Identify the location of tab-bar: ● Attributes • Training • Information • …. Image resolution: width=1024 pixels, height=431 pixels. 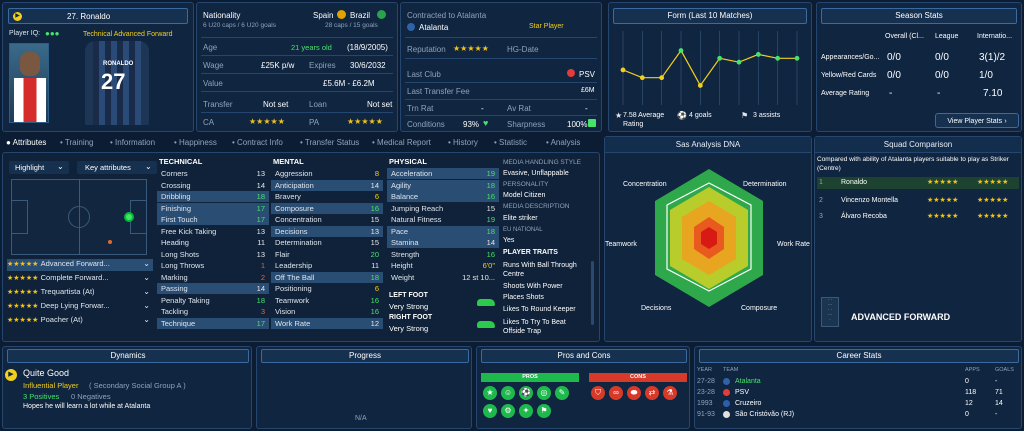
(301, 143).